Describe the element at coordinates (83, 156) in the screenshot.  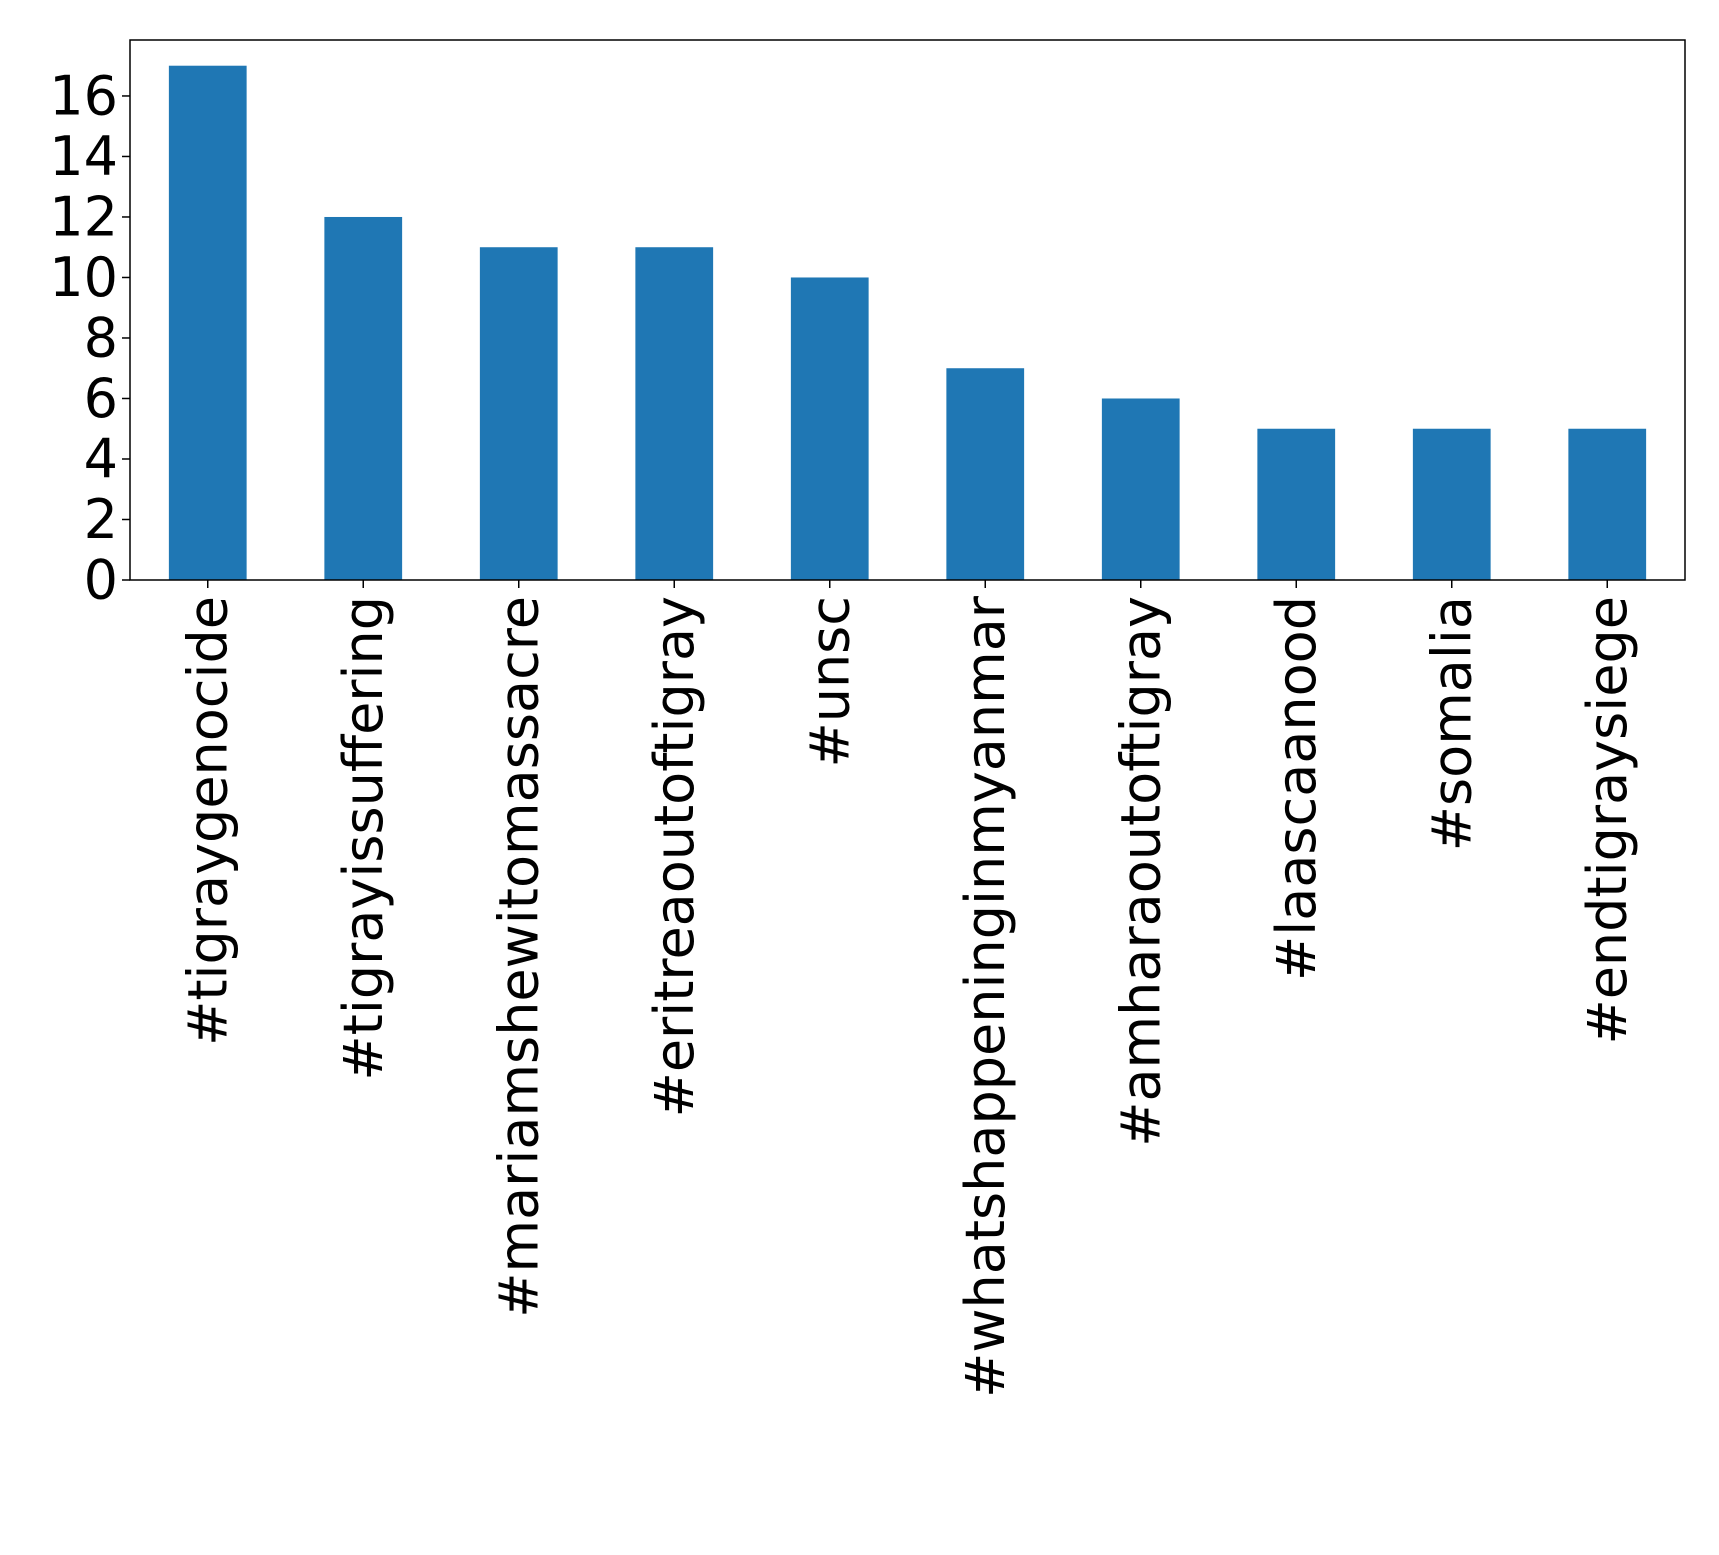
I see `y-tick-label: 14` at that location.